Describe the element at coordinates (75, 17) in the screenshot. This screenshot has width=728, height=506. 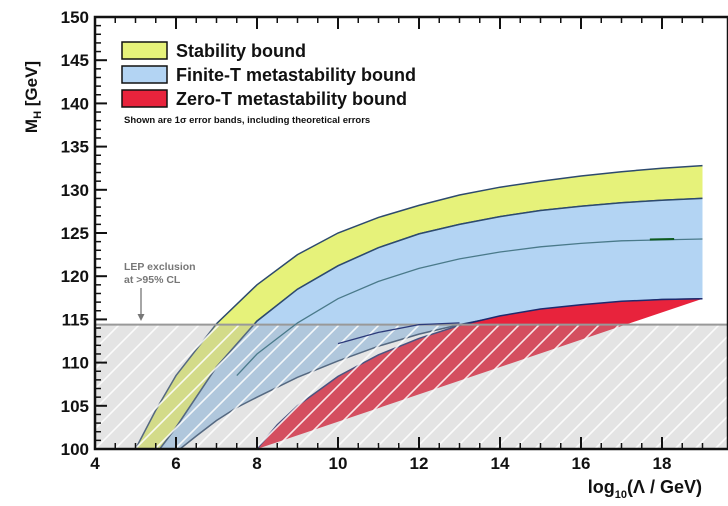
I see `y-tick-label: 150` at that location.